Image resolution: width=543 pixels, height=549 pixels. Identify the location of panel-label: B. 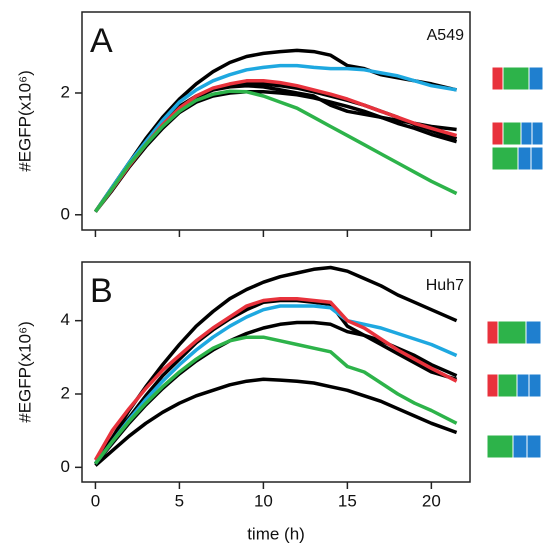
(101, 291).